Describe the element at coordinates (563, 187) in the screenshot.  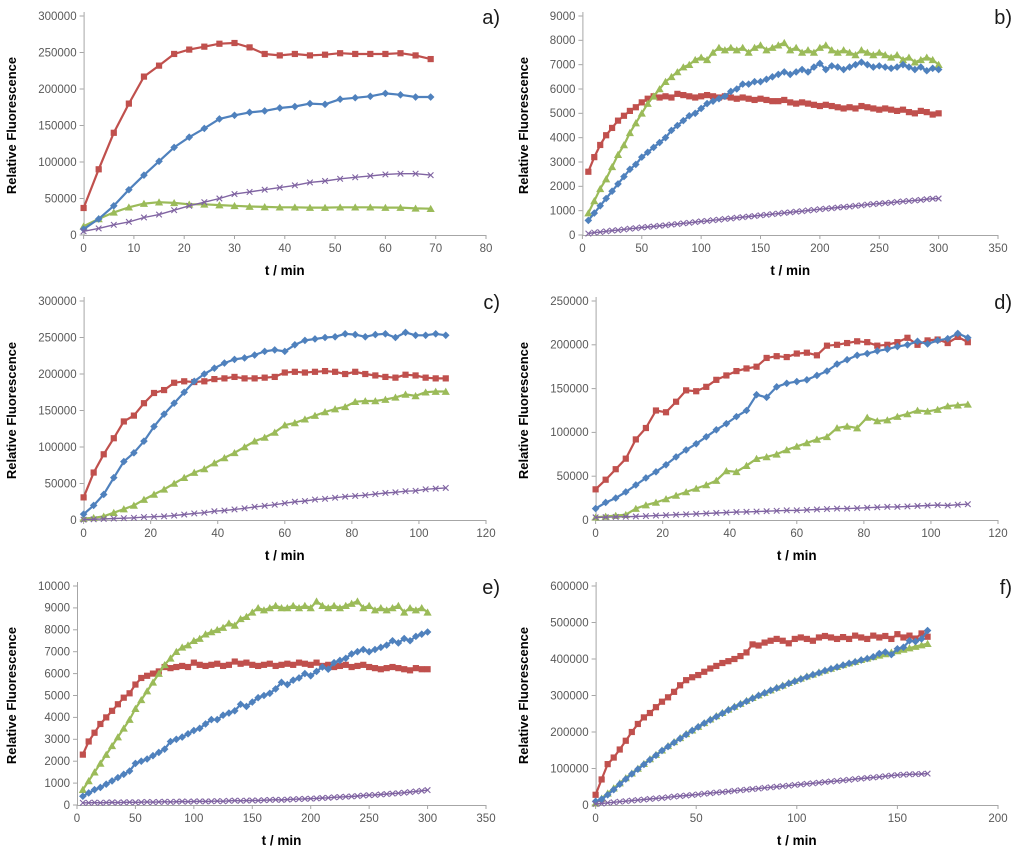
I see `y-tick-label: 2000` at that location.